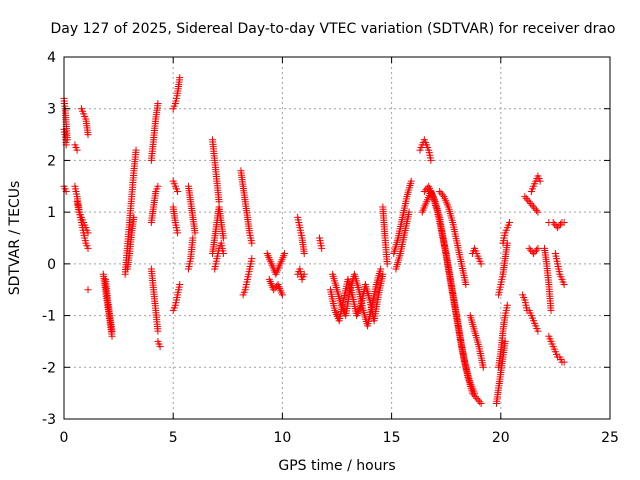 The width and height of the screenshot is (640, 480). Describe the element at coordinates (49, 420) in the screenshot. I see `y-tick-label: -3` at that location.